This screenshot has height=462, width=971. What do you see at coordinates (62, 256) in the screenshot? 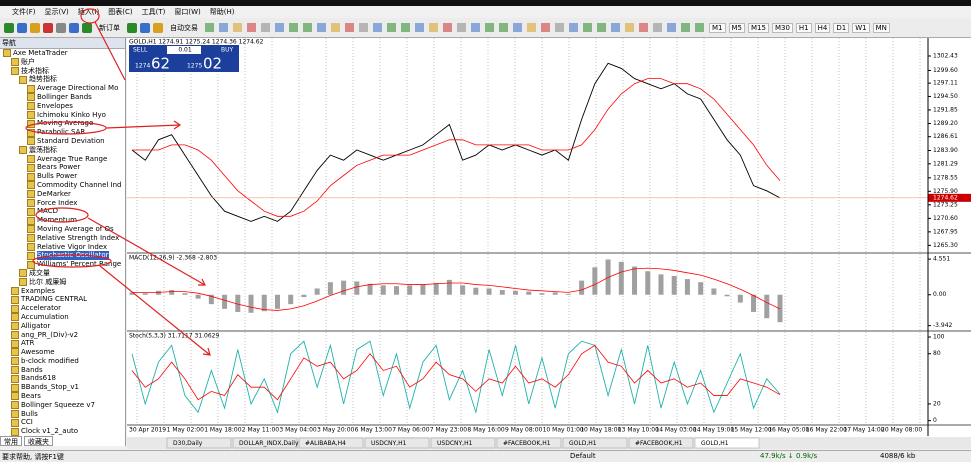
I see `tree-item: Stochastic Oscillator` at bounding box center [62, 256].